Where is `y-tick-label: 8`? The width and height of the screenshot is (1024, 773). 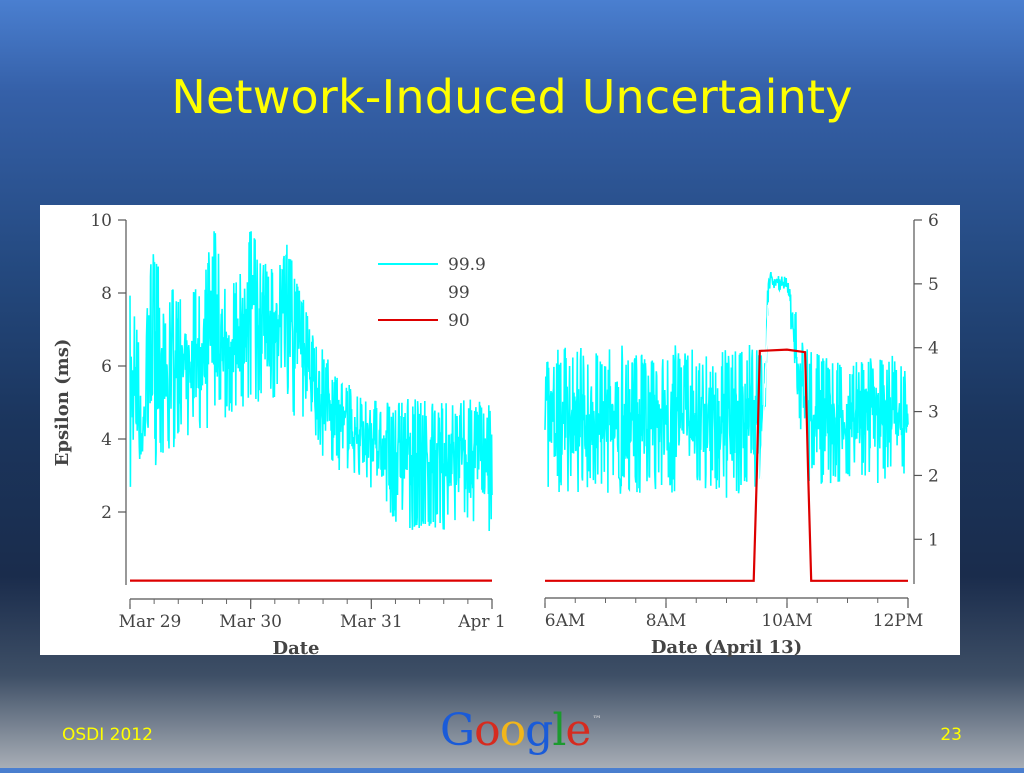
y-tick-label: 8 is located at coordinates (106, 294).